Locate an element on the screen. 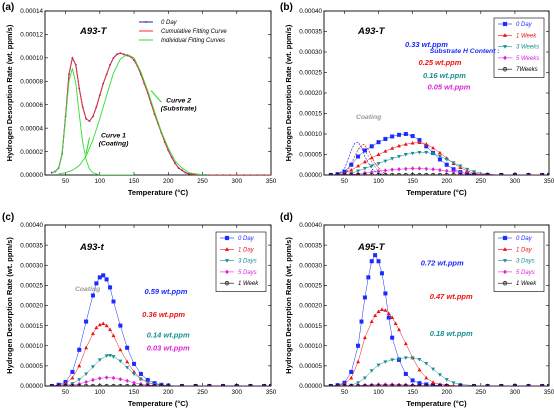 Image resolution: width=554 pixels, height=417 pixels. annotation-header: Substrate H Content : is located at coordinates (465, 51).